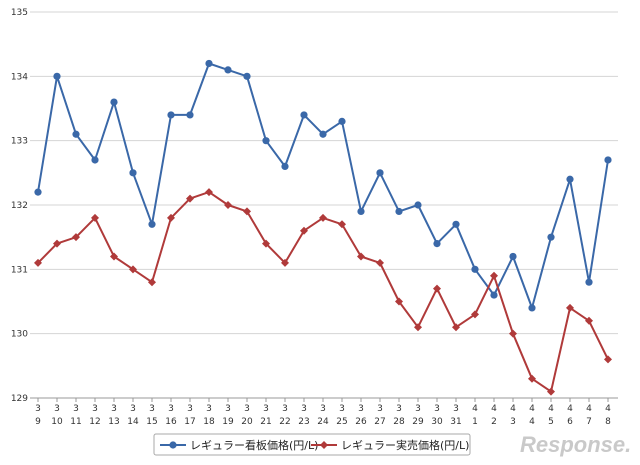 The image size is (640, 465). I want to click on y-tick-label: 132, so click(19, 206).